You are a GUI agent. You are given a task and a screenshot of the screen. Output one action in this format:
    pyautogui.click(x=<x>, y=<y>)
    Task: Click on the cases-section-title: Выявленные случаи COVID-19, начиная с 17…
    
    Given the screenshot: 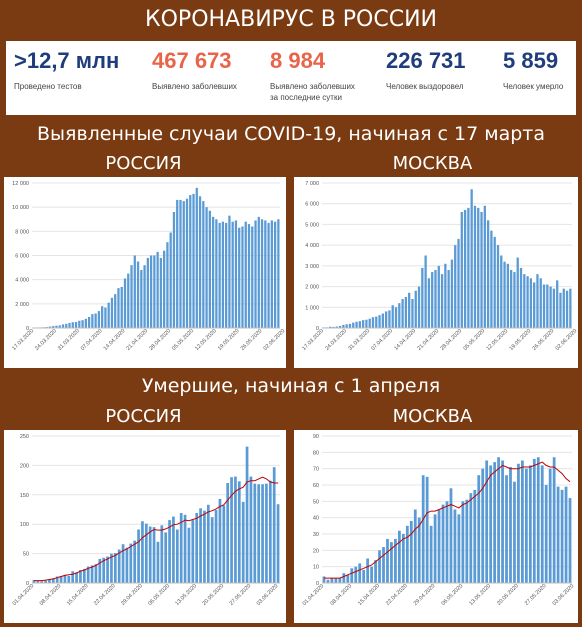 What is the action you would take?
    pyautogui.click(x=291, y=134)
    